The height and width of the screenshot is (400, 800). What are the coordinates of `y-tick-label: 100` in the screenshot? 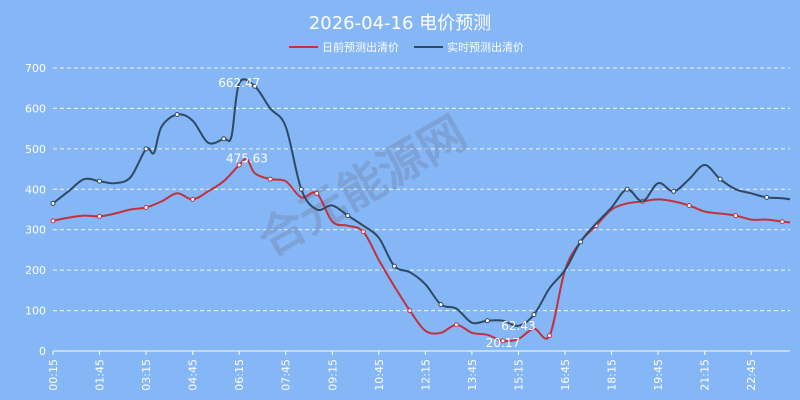 It's located at (35, 311).